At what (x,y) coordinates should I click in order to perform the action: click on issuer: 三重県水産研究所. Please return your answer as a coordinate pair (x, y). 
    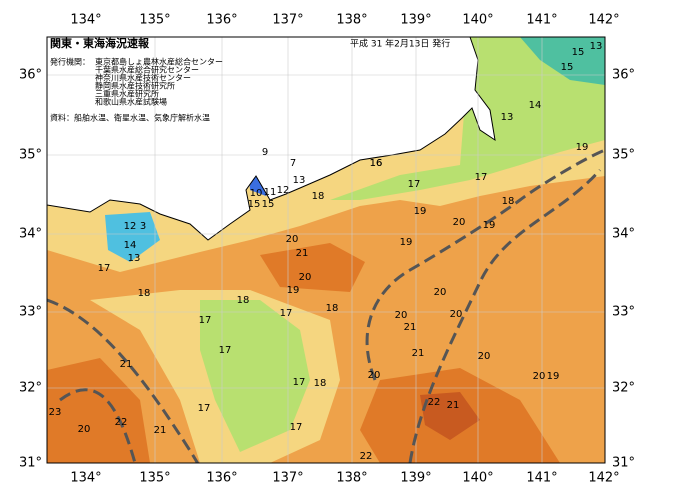
    Looking at the image, I should click on (127, 94).